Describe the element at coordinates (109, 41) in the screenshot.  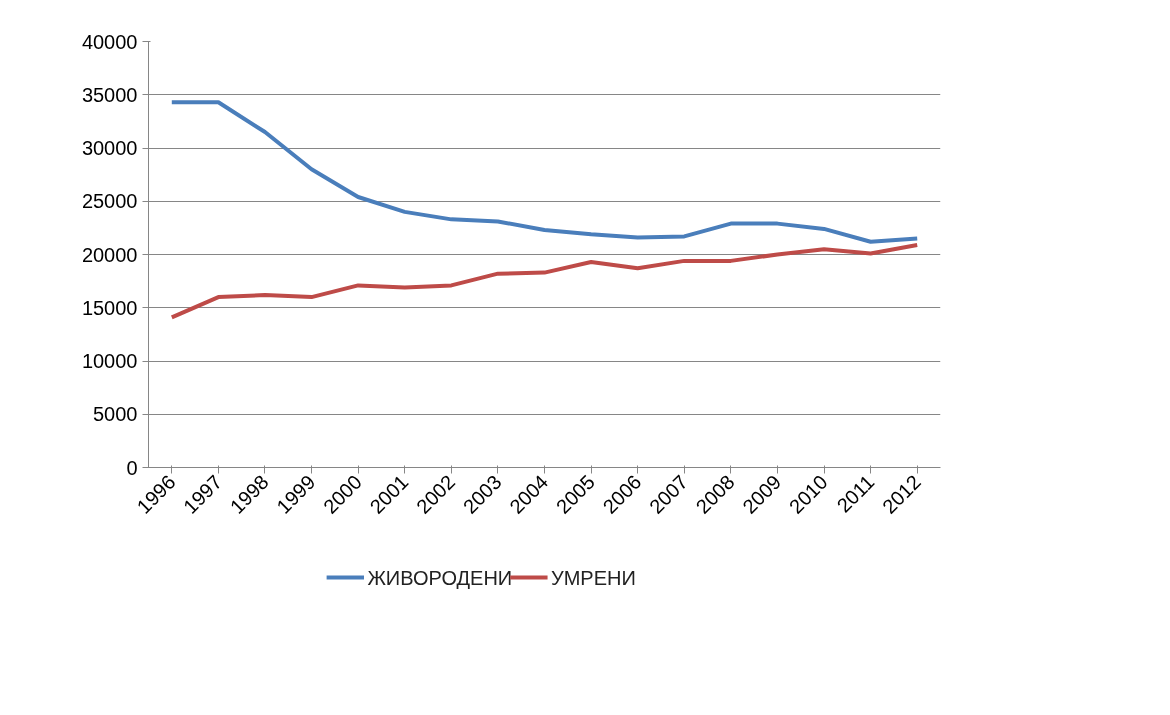
I see `y-tick-label: 40000` at that location.